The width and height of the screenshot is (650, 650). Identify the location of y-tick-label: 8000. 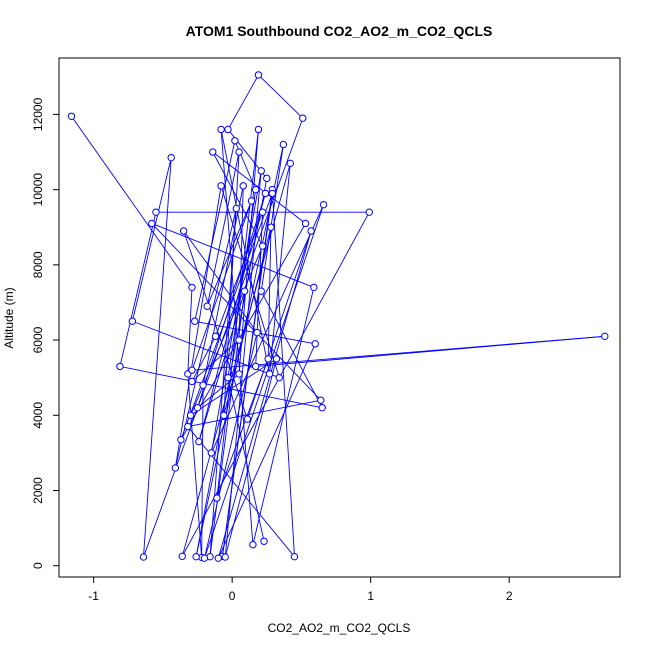
(38, 264).